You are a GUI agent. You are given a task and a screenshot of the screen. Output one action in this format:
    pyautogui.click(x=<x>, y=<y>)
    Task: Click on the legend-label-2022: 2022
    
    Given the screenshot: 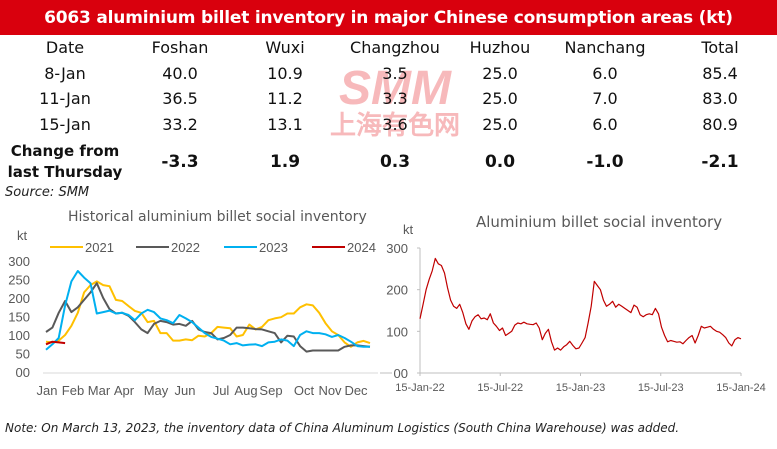 What is the action you would take?
    pyautogui.click(x=185, y=247)
    